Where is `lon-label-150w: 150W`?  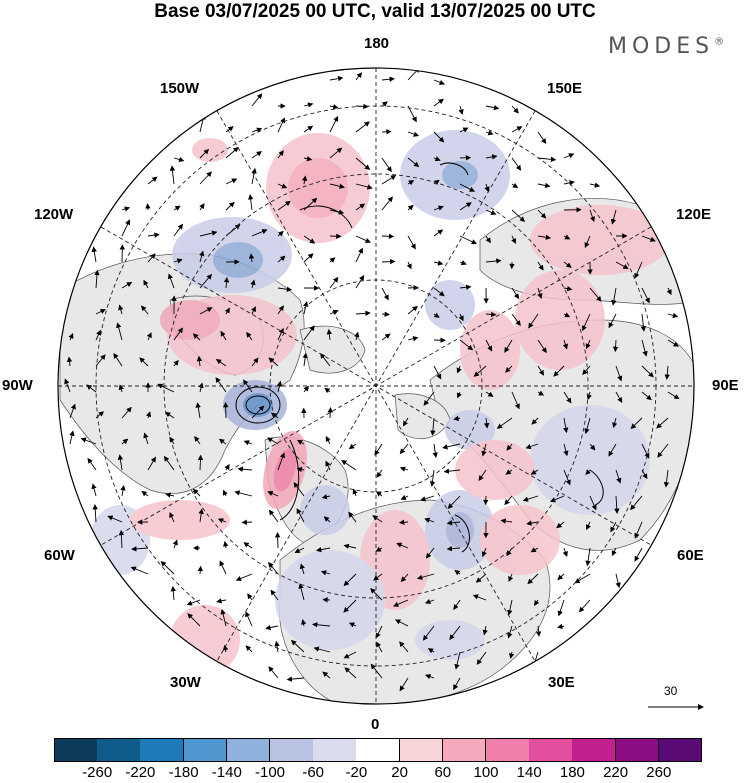 lon-label-150w: 150W is located at coordinates (180, 88).